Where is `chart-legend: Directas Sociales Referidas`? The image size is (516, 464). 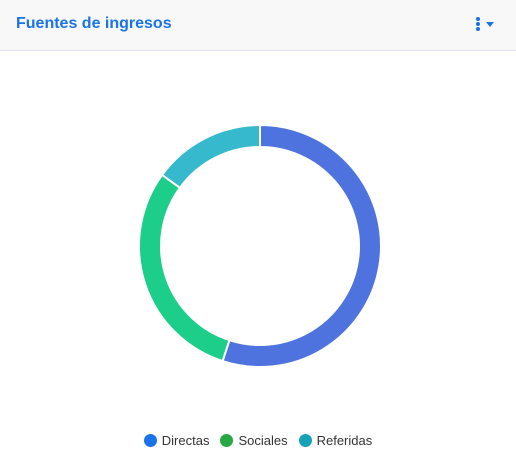
chart-legend: Directas Sociales Referidas is located at coordinates (258, 440).